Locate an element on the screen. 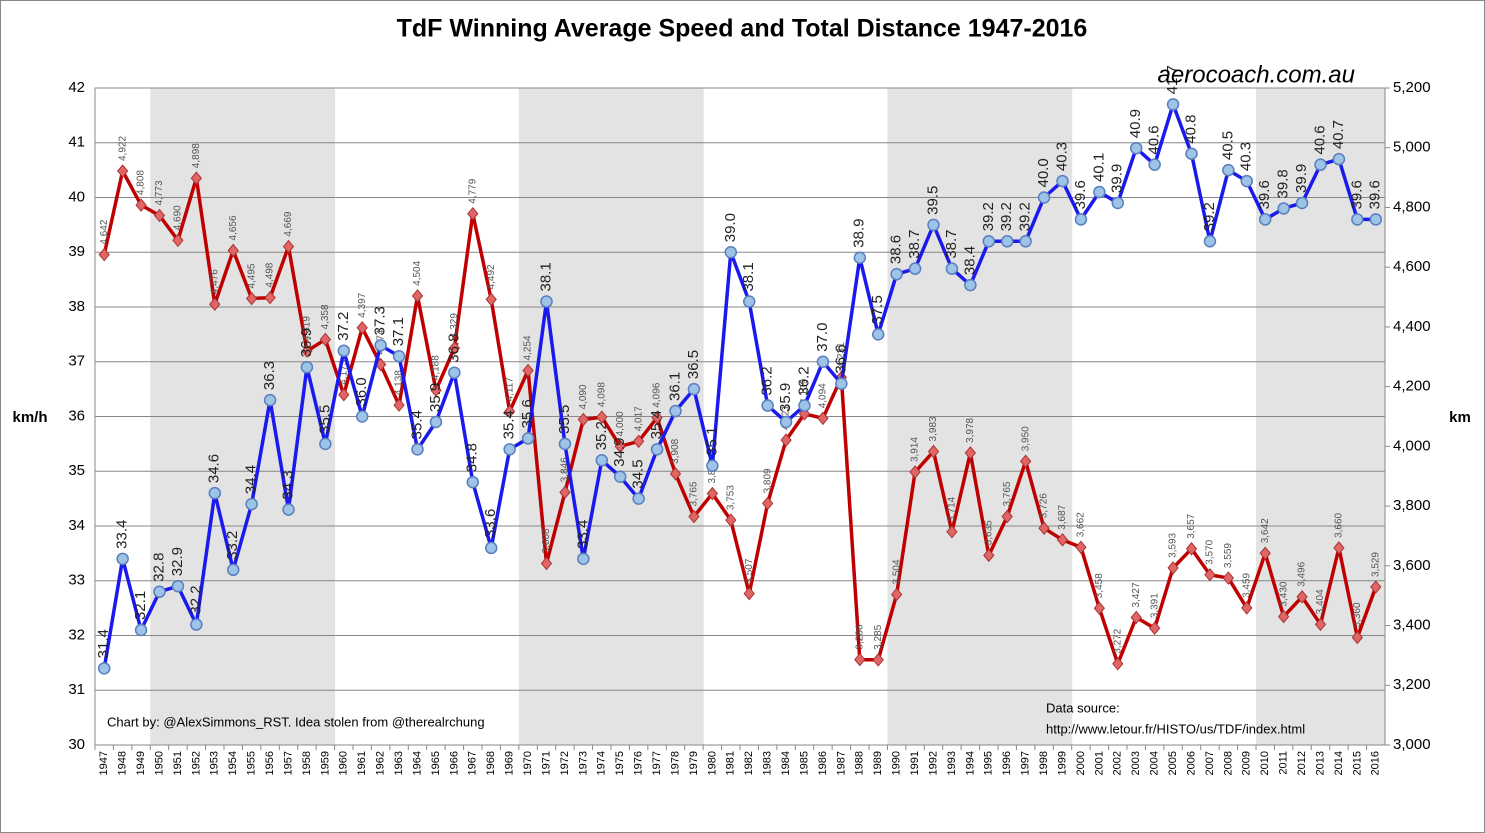  y-tick-label: 42 is located at coordinates (76, 87).